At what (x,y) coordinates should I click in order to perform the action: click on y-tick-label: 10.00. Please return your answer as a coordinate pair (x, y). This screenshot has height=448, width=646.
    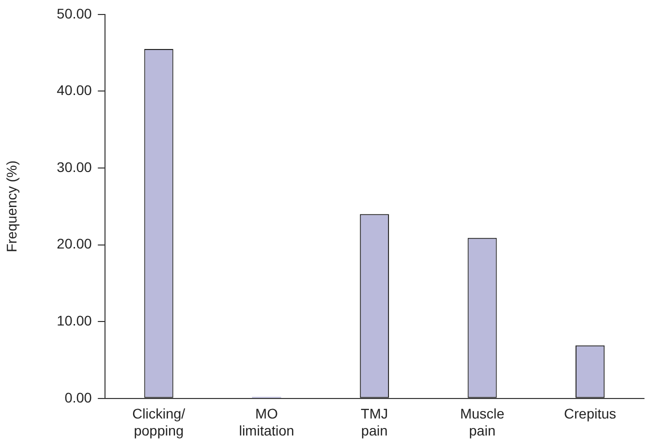
    Looking at the image, I should click on (74, 320).